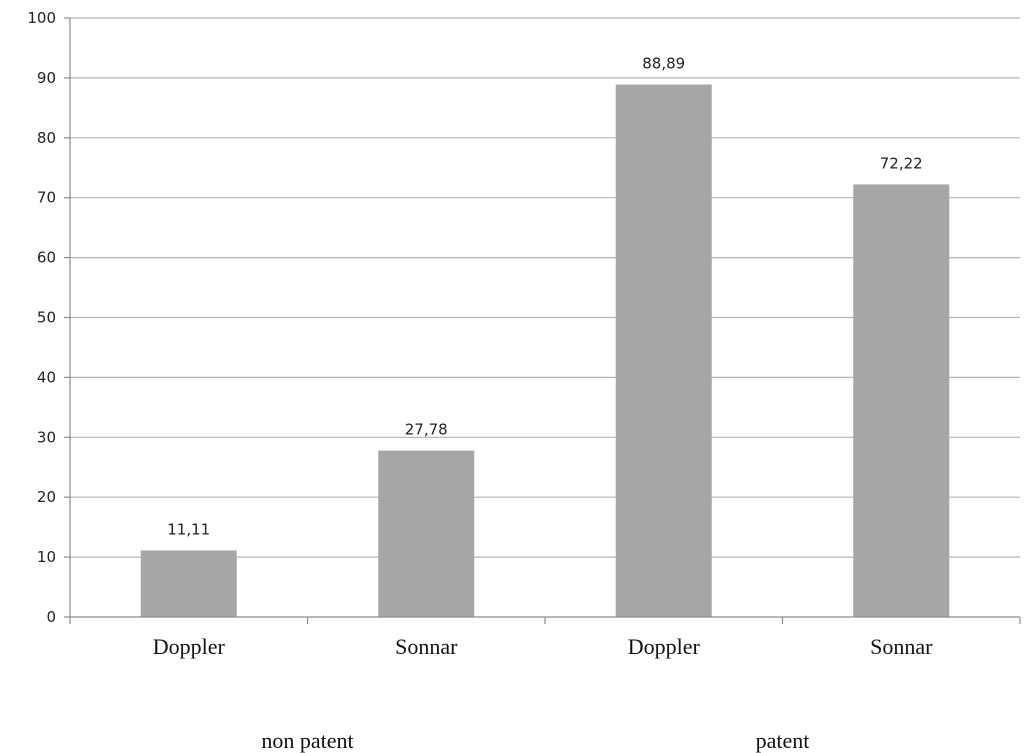 This screenshot has height=753, width=1024. What do you see at coordinates (46, 377) in the screenshot?
I see `y-tick-label: 40` at bounding box center [46, 377].